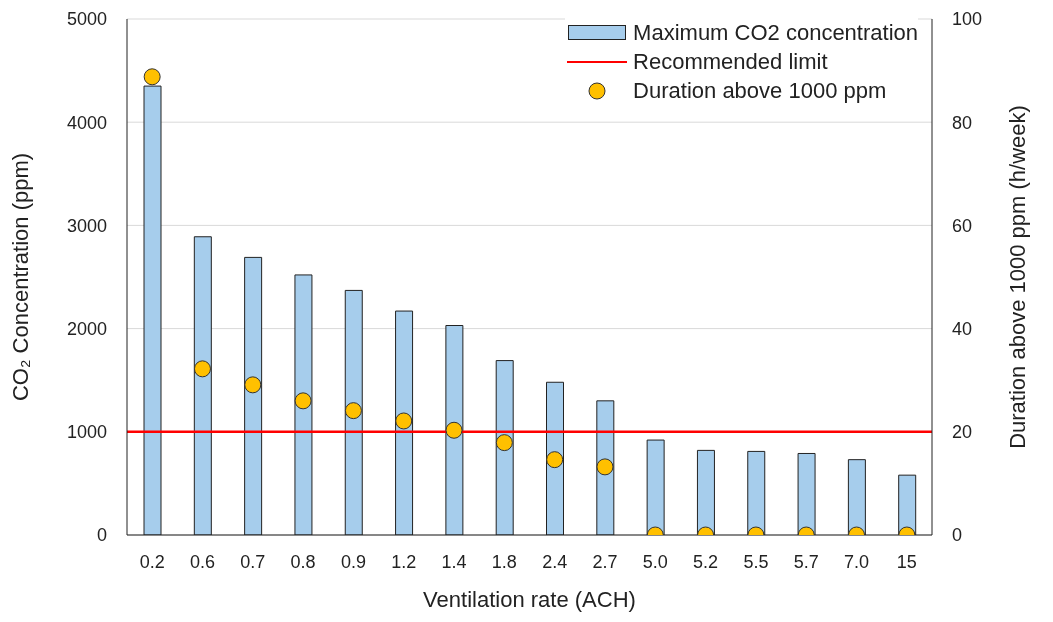 The image size is (1053, 622). What do you see at coordinates (962, 122) in the screenshot?
I see `y2-tick-label: 80` at bounding box center [962, 122].